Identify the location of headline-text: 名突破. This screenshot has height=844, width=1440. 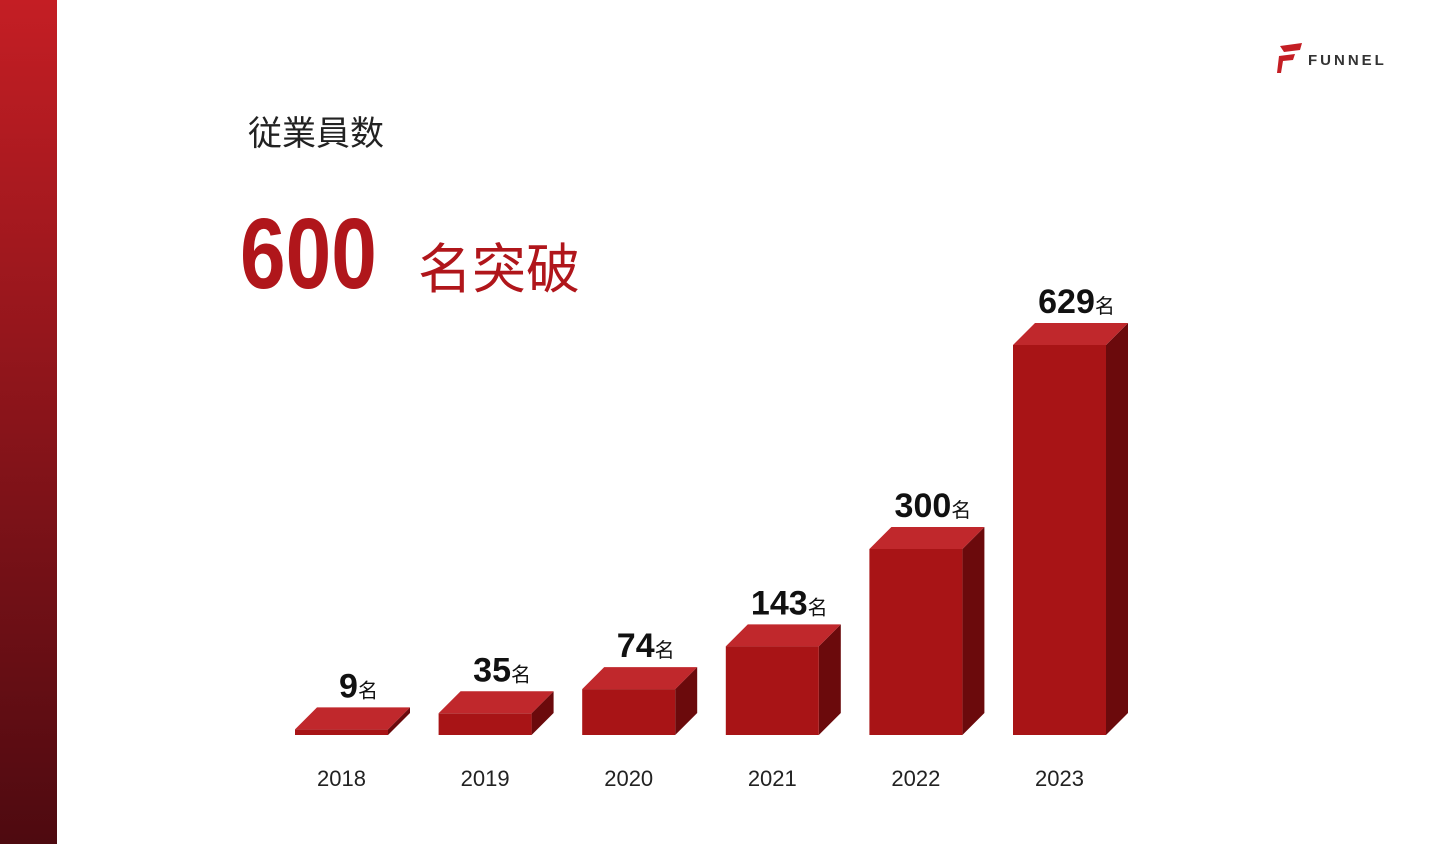
(499, 270).